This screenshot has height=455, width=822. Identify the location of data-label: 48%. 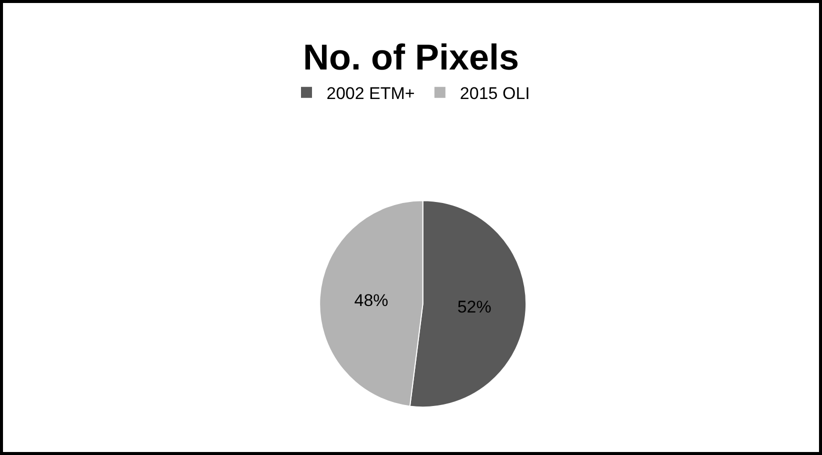
(371, 300).